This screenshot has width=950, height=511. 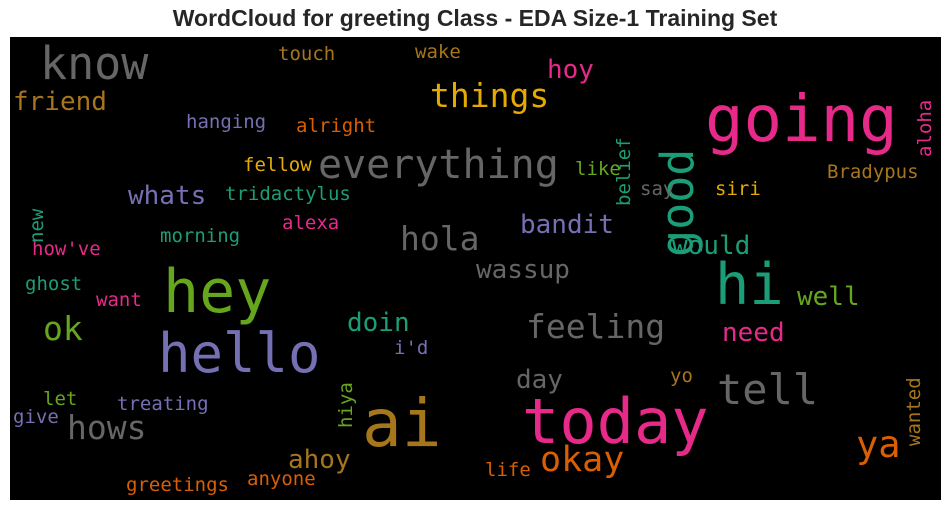 I want to click on word-yo: yo, so click(x=681, y=376).